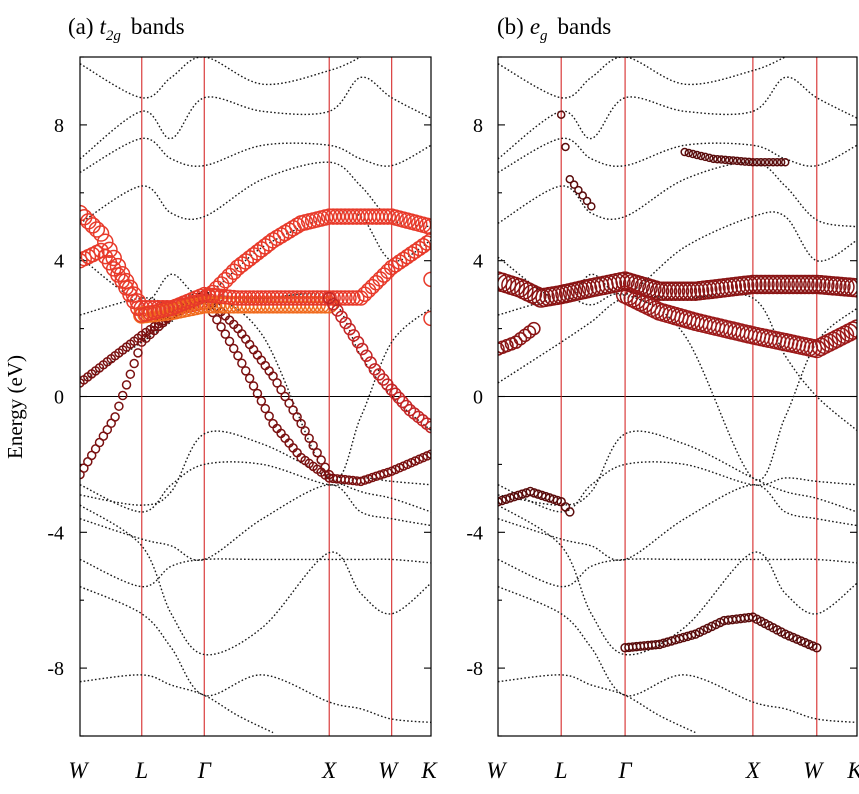 The height and width of the screenshot is (794, 859). I want to click on k-point-label: Γ, so click(204, 770).